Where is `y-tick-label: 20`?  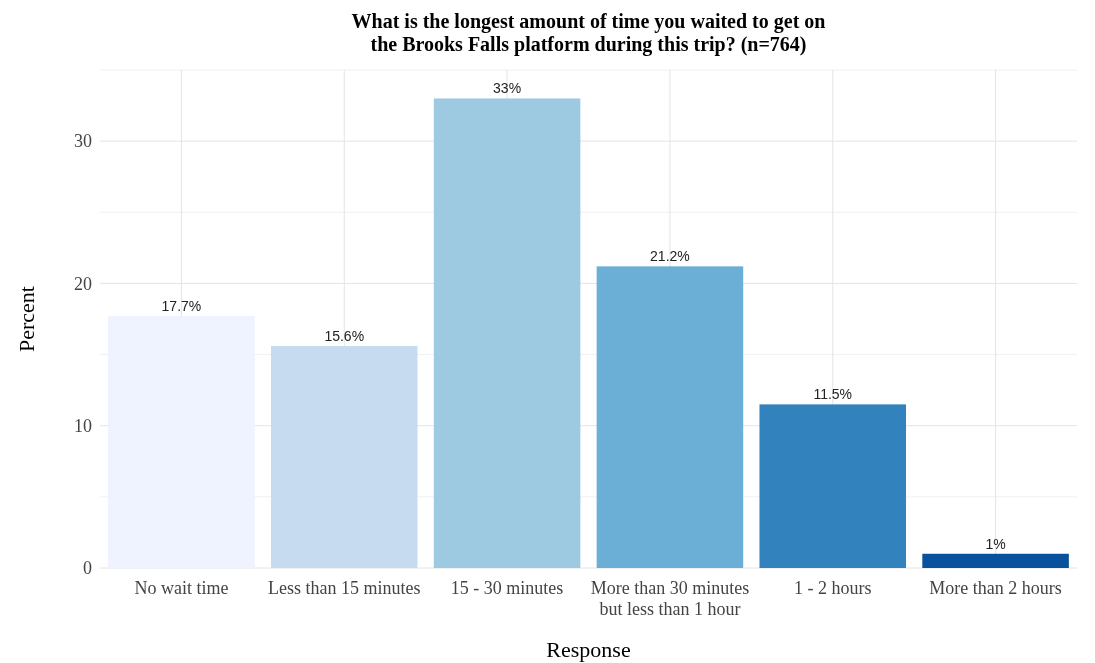 y-tick-label: 20 is located at coordinates (83, 283).